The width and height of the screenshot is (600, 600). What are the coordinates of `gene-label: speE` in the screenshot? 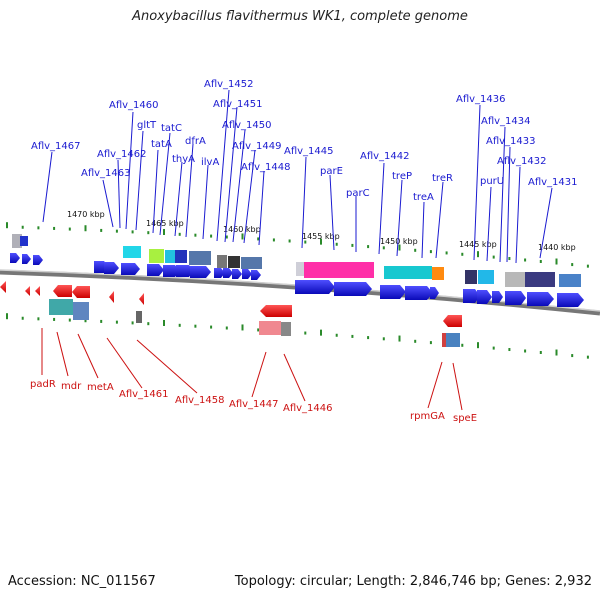 It's located at (465, 418).